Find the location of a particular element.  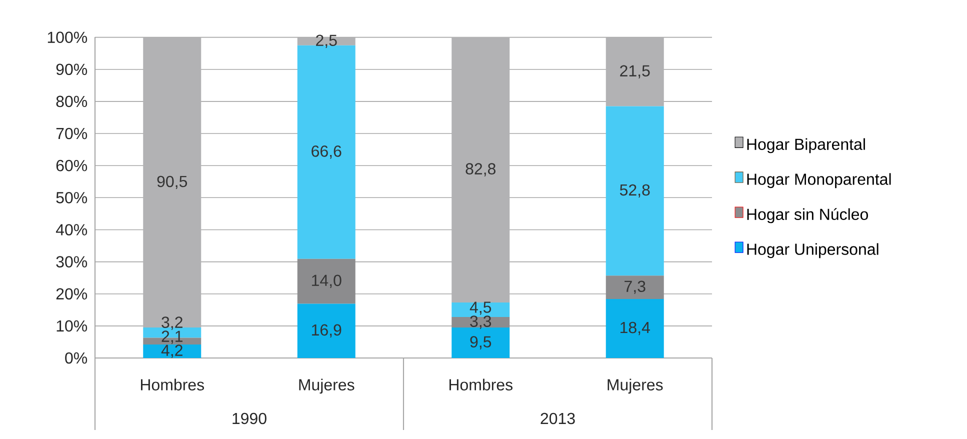

legend-label: Hogar sin Núcleo is located at coordinates (807, 216).